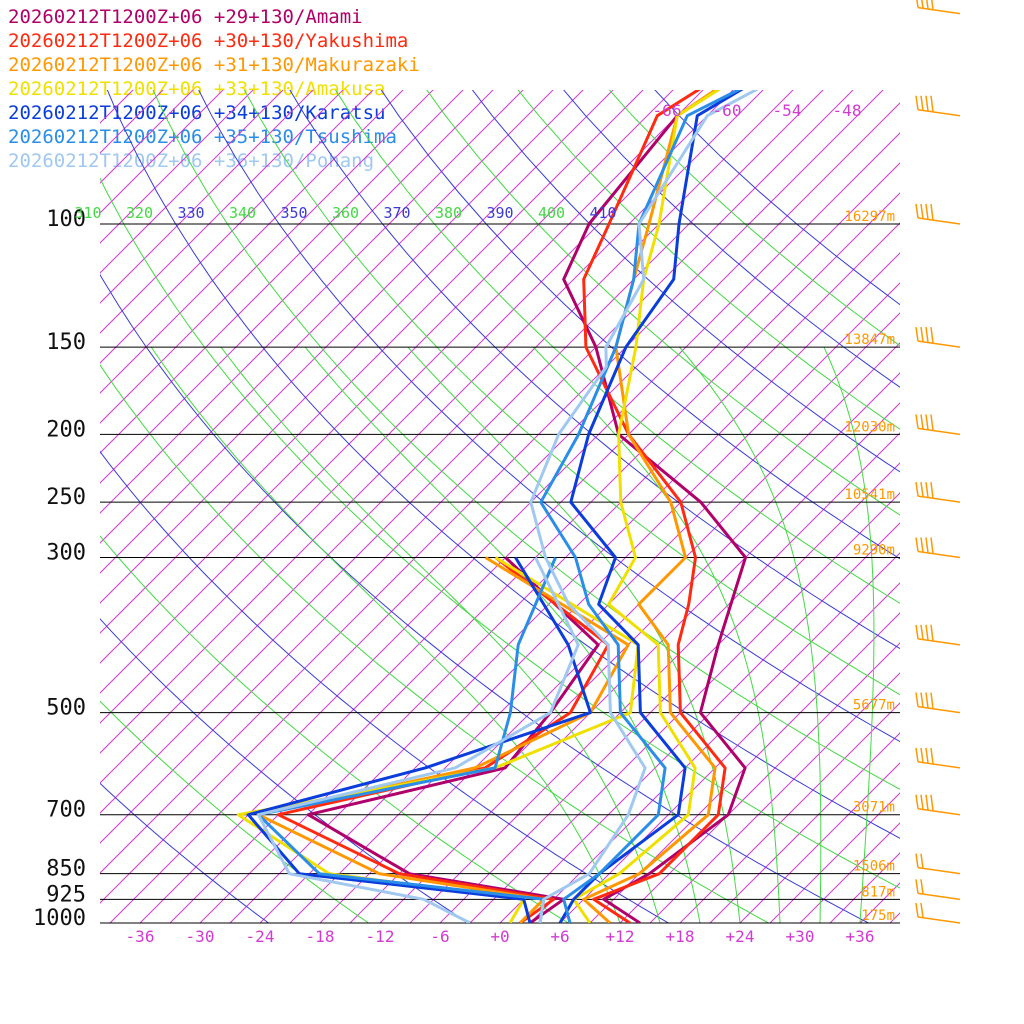 This screenshot has width=1024, height=1024. I want to click on temperature-tick-label: -30, so click(200, 936).